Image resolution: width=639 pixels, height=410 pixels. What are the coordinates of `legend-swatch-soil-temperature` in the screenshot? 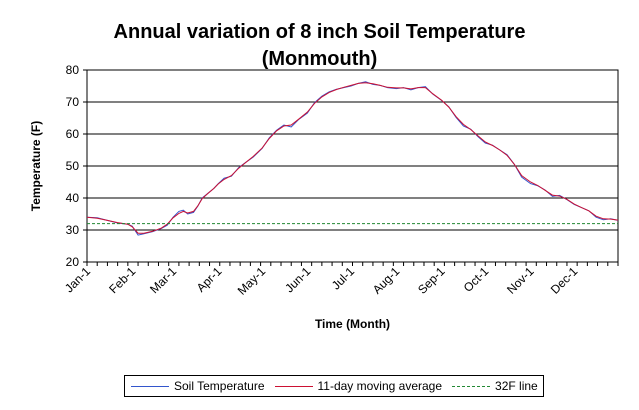 It's located at (150, 386).